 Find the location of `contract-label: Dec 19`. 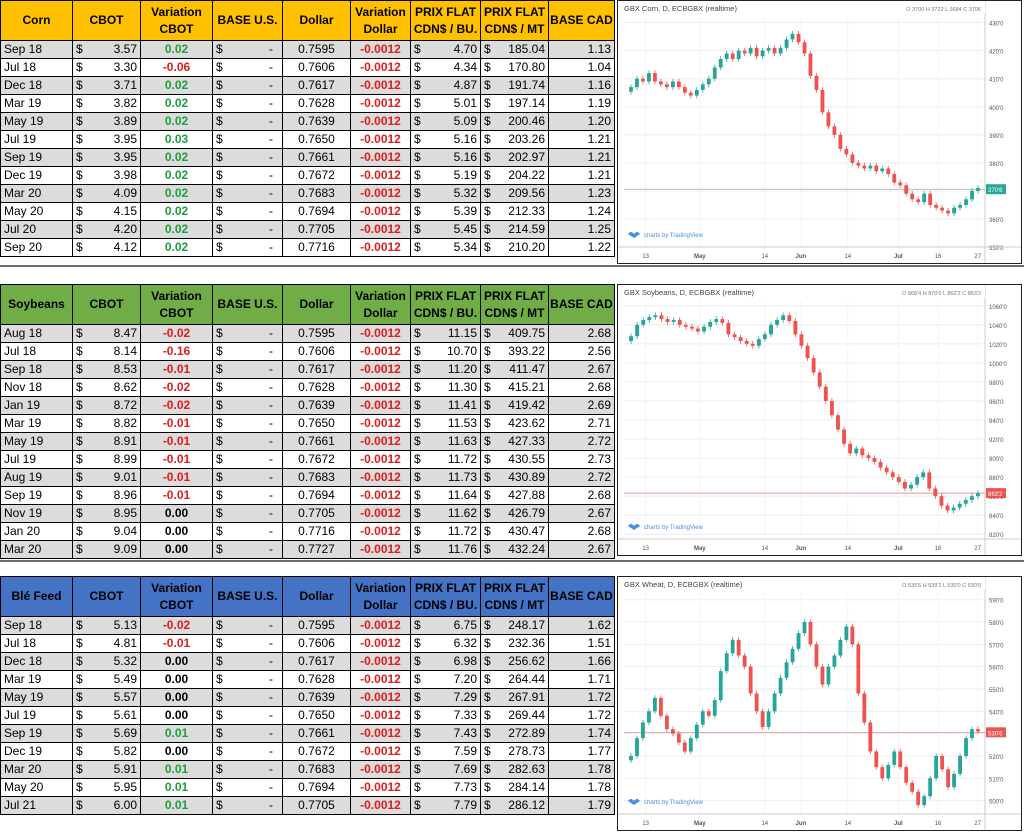

contract-label: Dec 19 is located at coordinates (23, 175).